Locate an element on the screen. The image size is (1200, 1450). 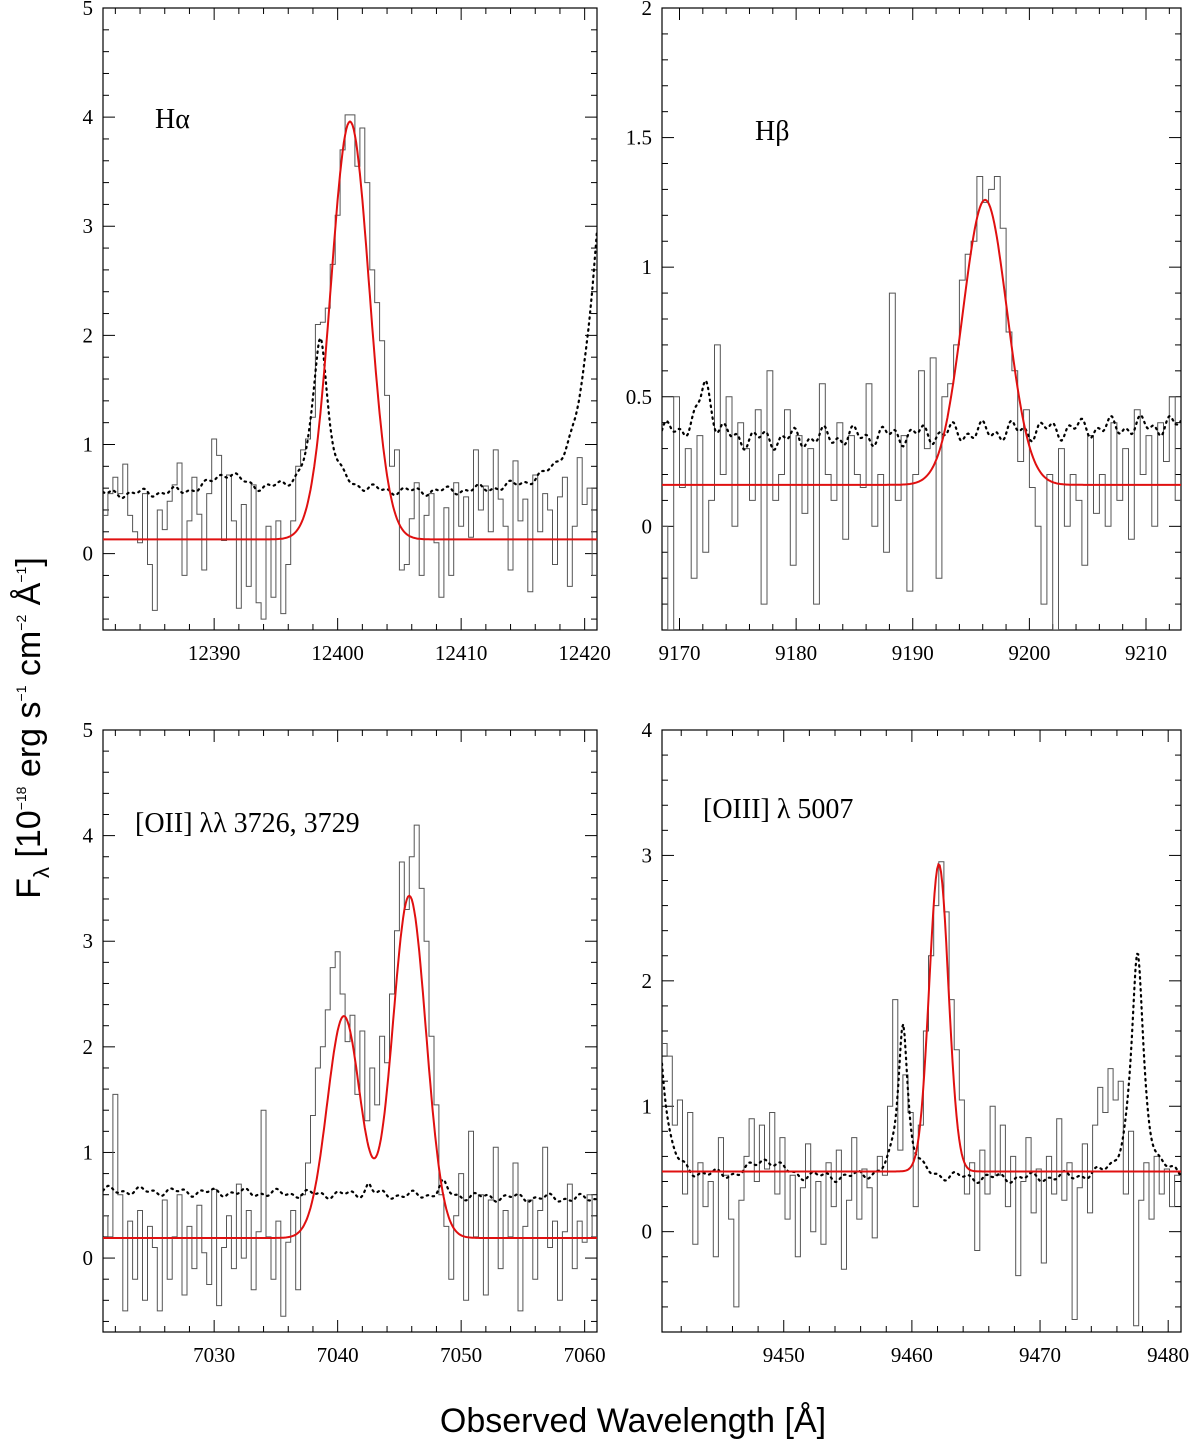
x-tick-label: 7050 is located at coordinates (461, 1355).